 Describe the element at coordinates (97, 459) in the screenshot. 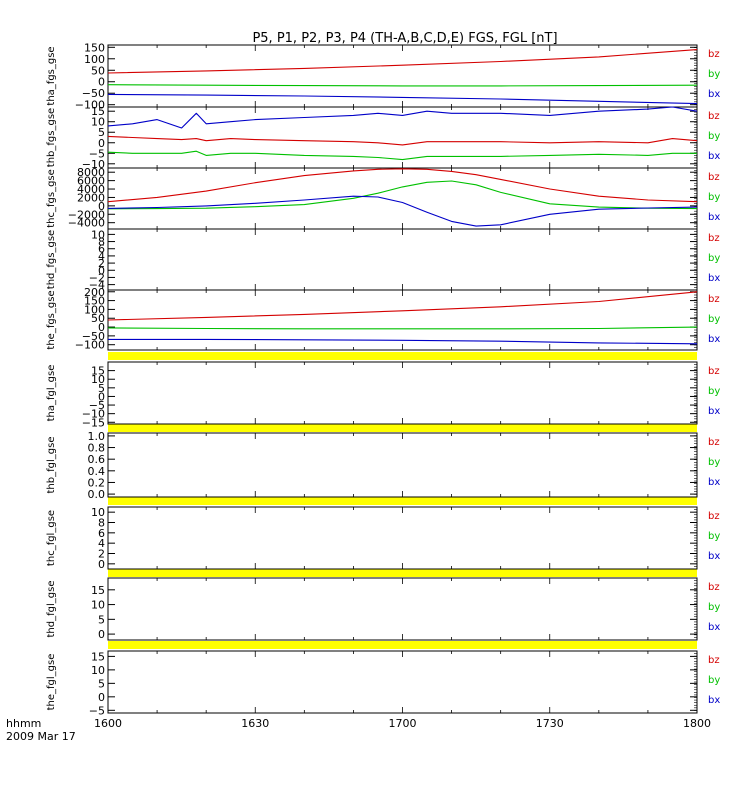

I see `y-tick-label: 0.6` at that location.